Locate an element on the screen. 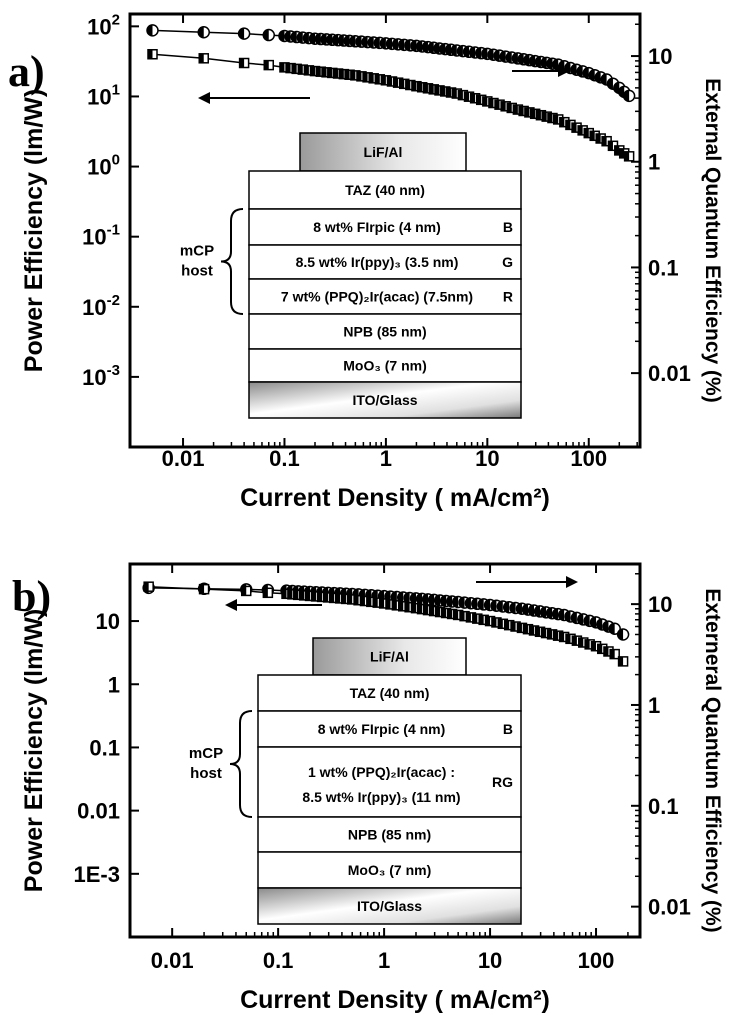 The width and height of the screenshot is (745, 1021). y-tick-label: 0.1 is located at coordinates (104, 747).